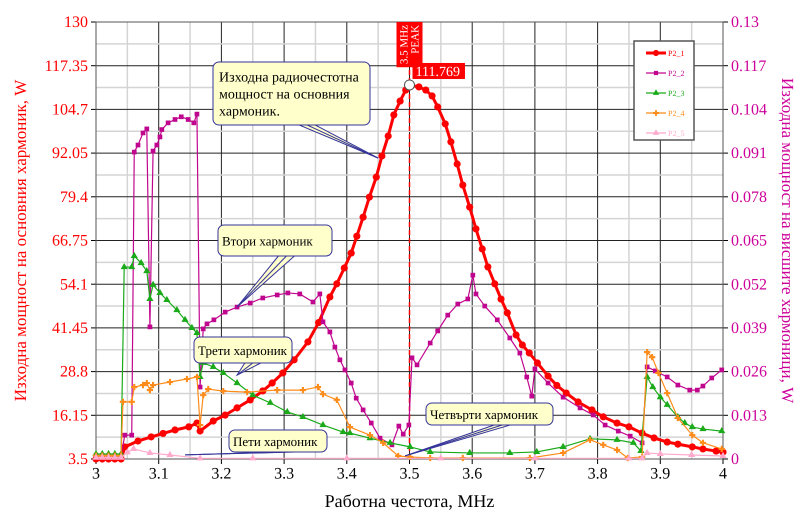  I want to click on y2-tick-label: 0.065, so click(749, 241).